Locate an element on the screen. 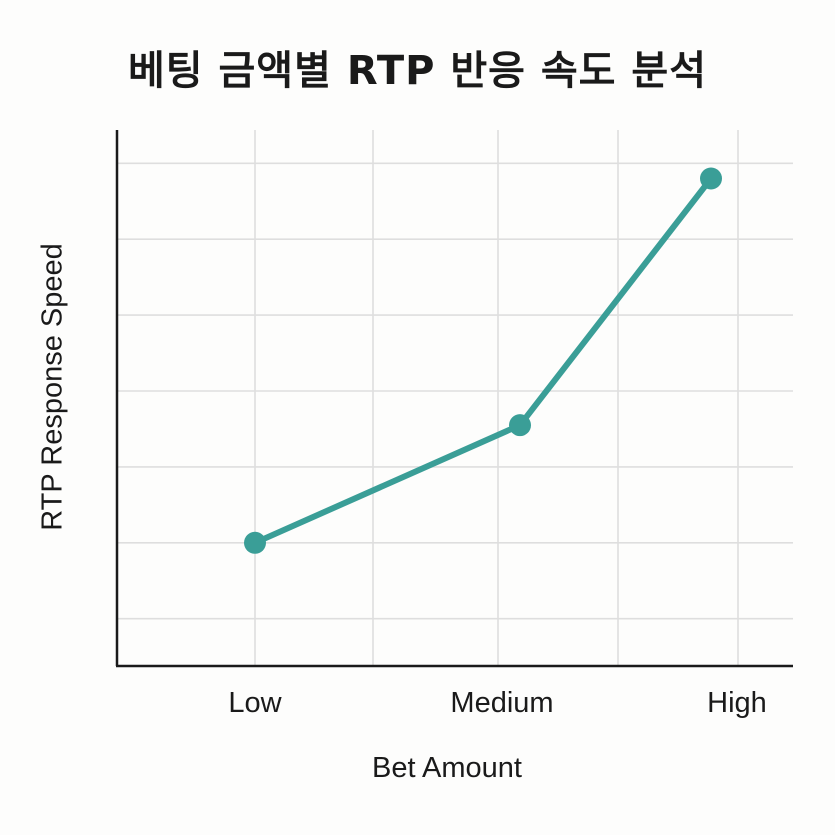 The image size is (835, 835). x-tick-labels: Low Medium High is located at coordinates (497, 703).